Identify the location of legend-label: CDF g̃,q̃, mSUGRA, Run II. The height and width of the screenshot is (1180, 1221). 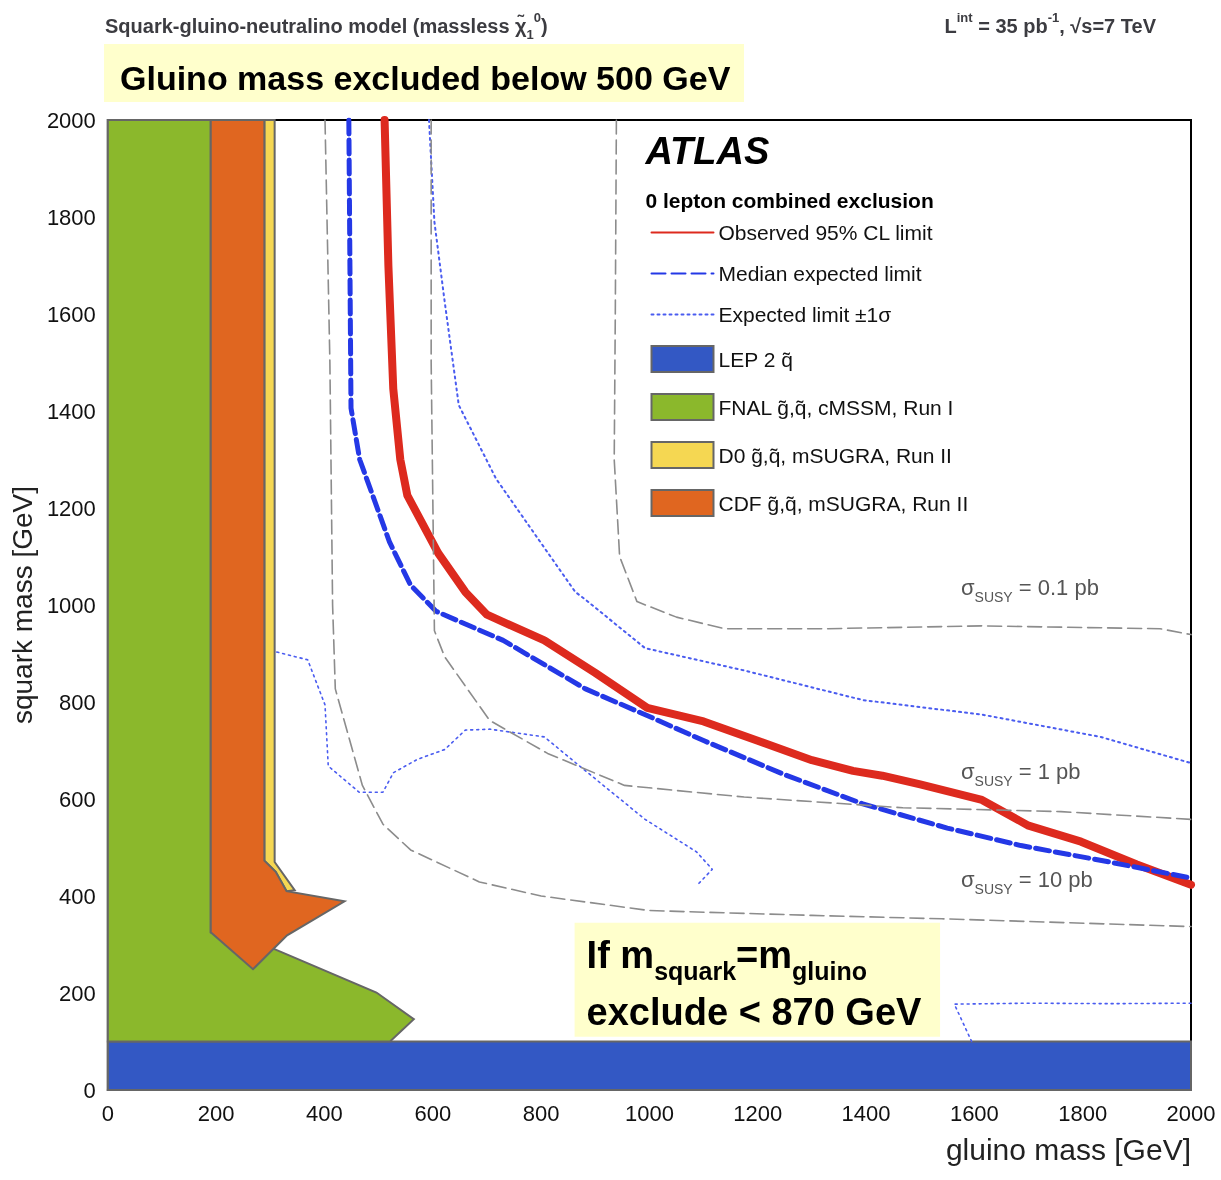
(843, 503).